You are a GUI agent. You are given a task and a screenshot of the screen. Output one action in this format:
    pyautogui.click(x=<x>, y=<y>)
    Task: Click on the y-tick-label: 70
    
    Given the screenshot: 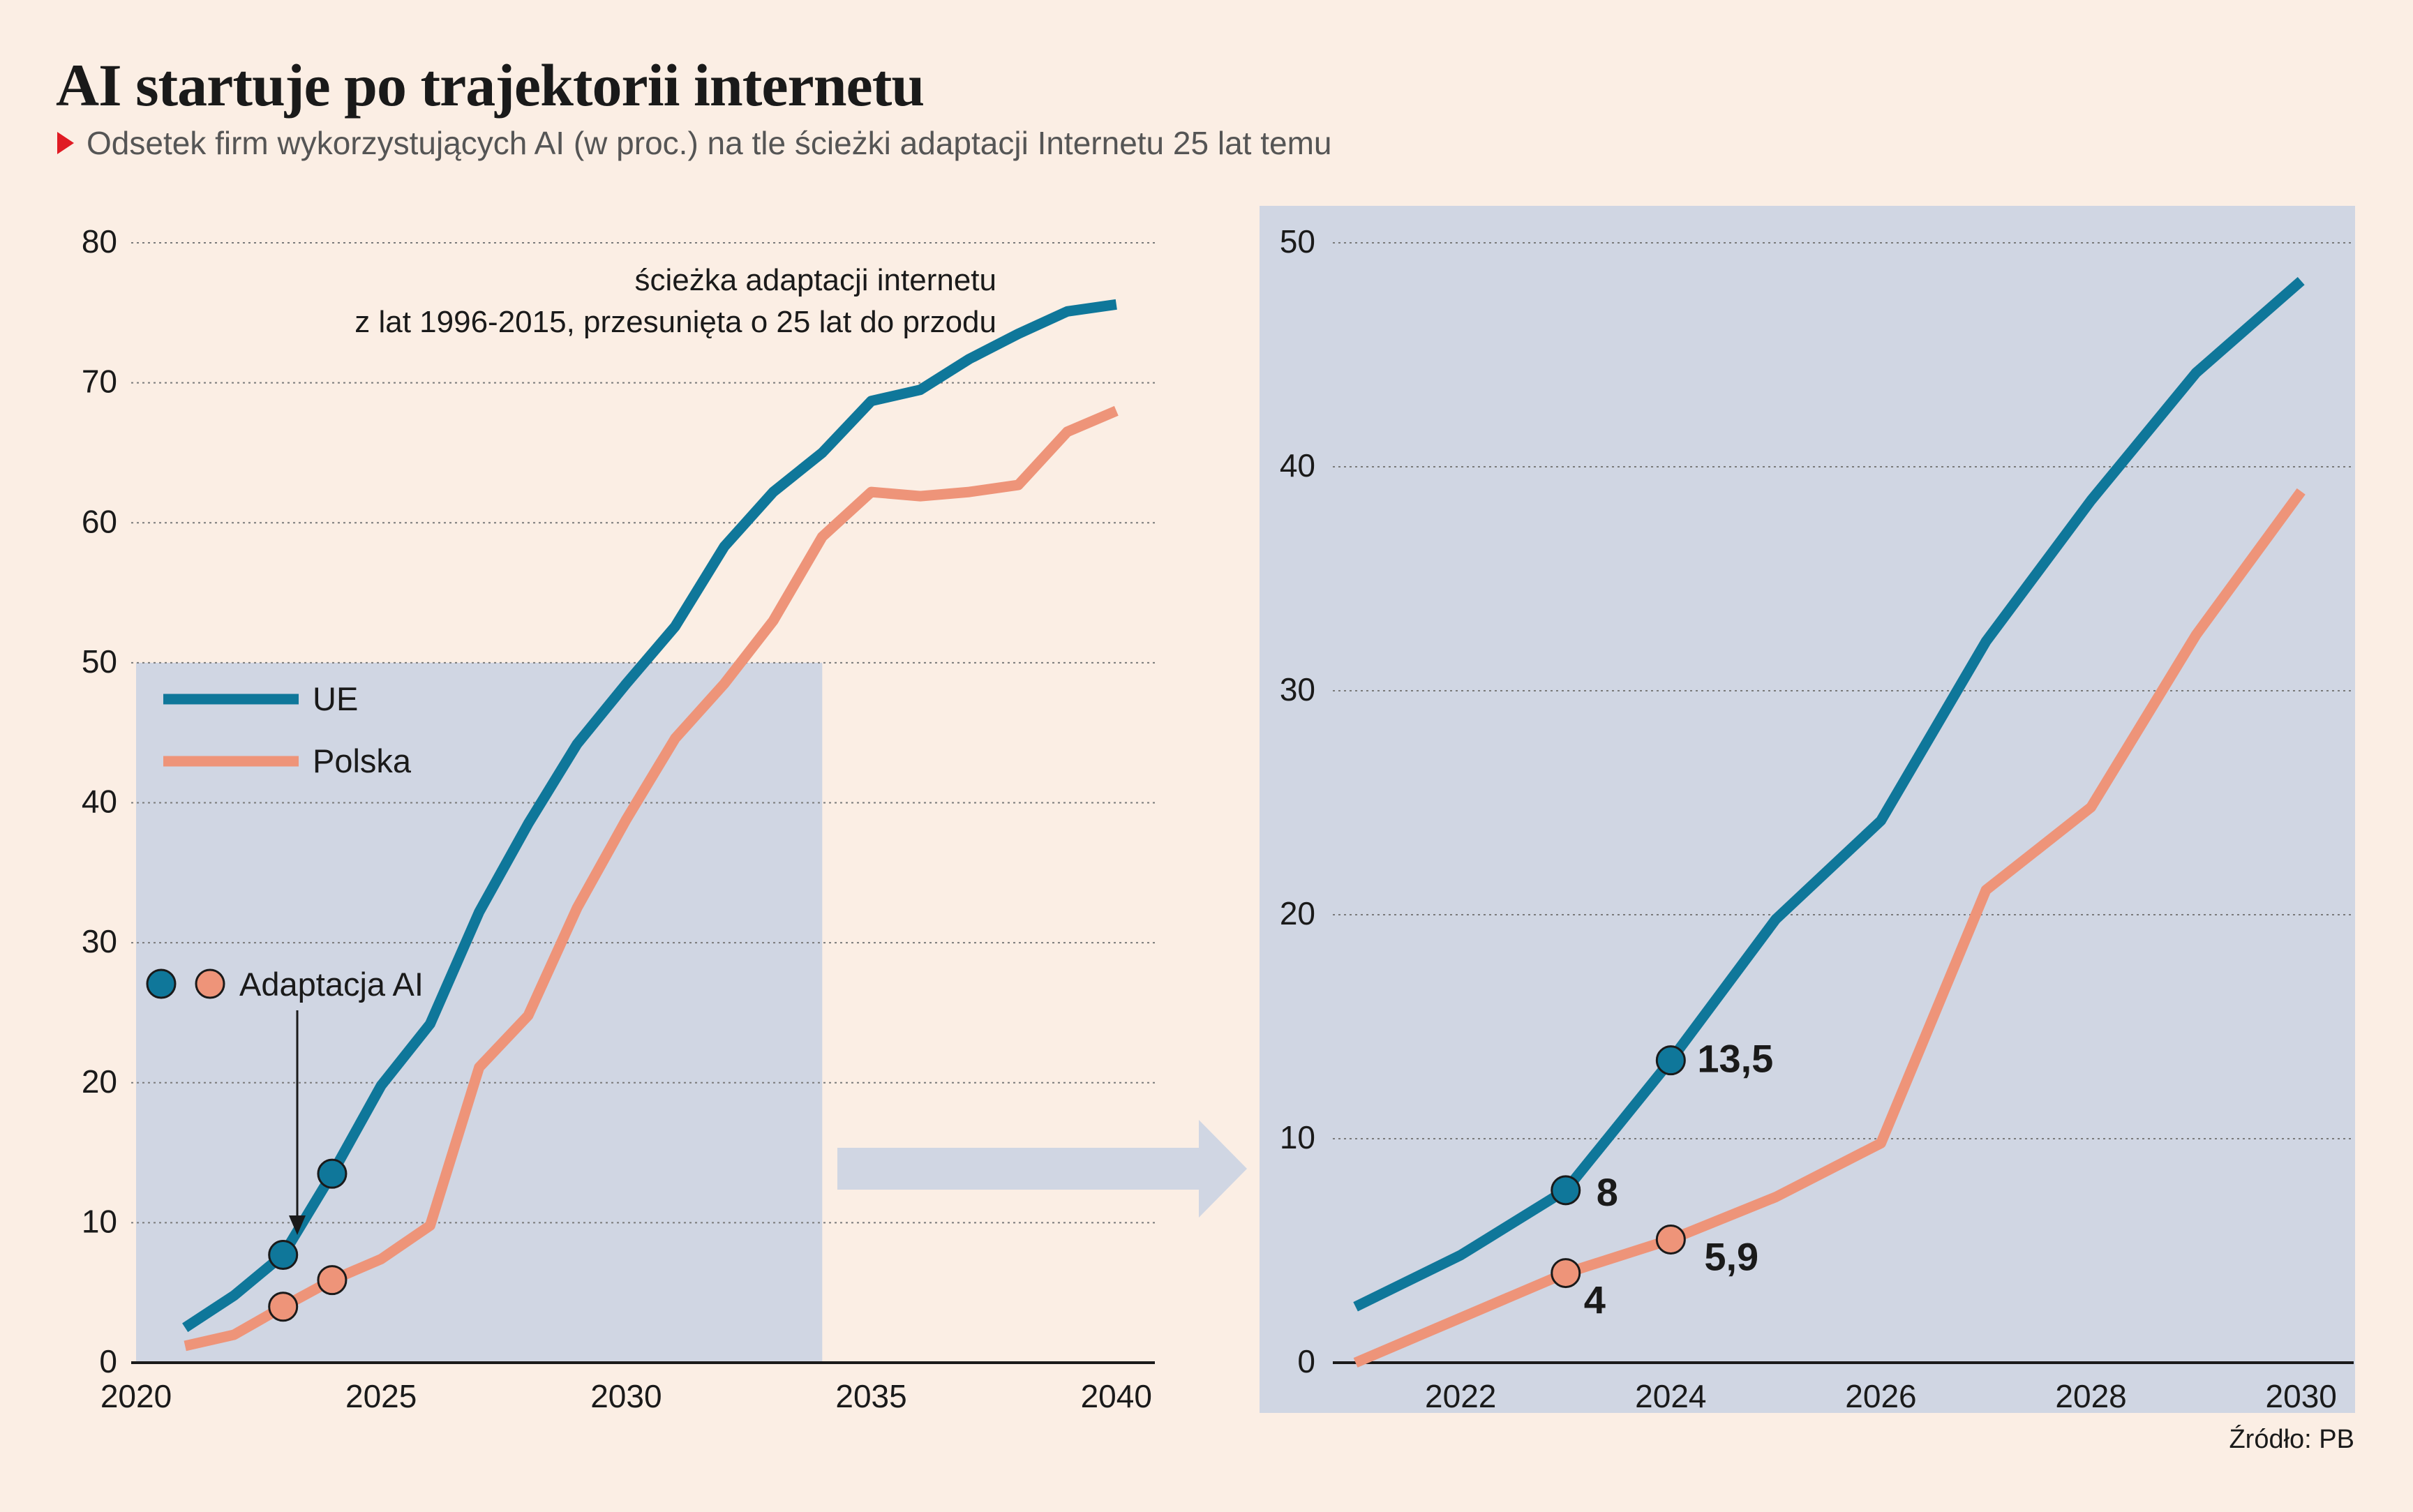 What is the action you would take?
    pyautogui.click(x=99, y=382)
    